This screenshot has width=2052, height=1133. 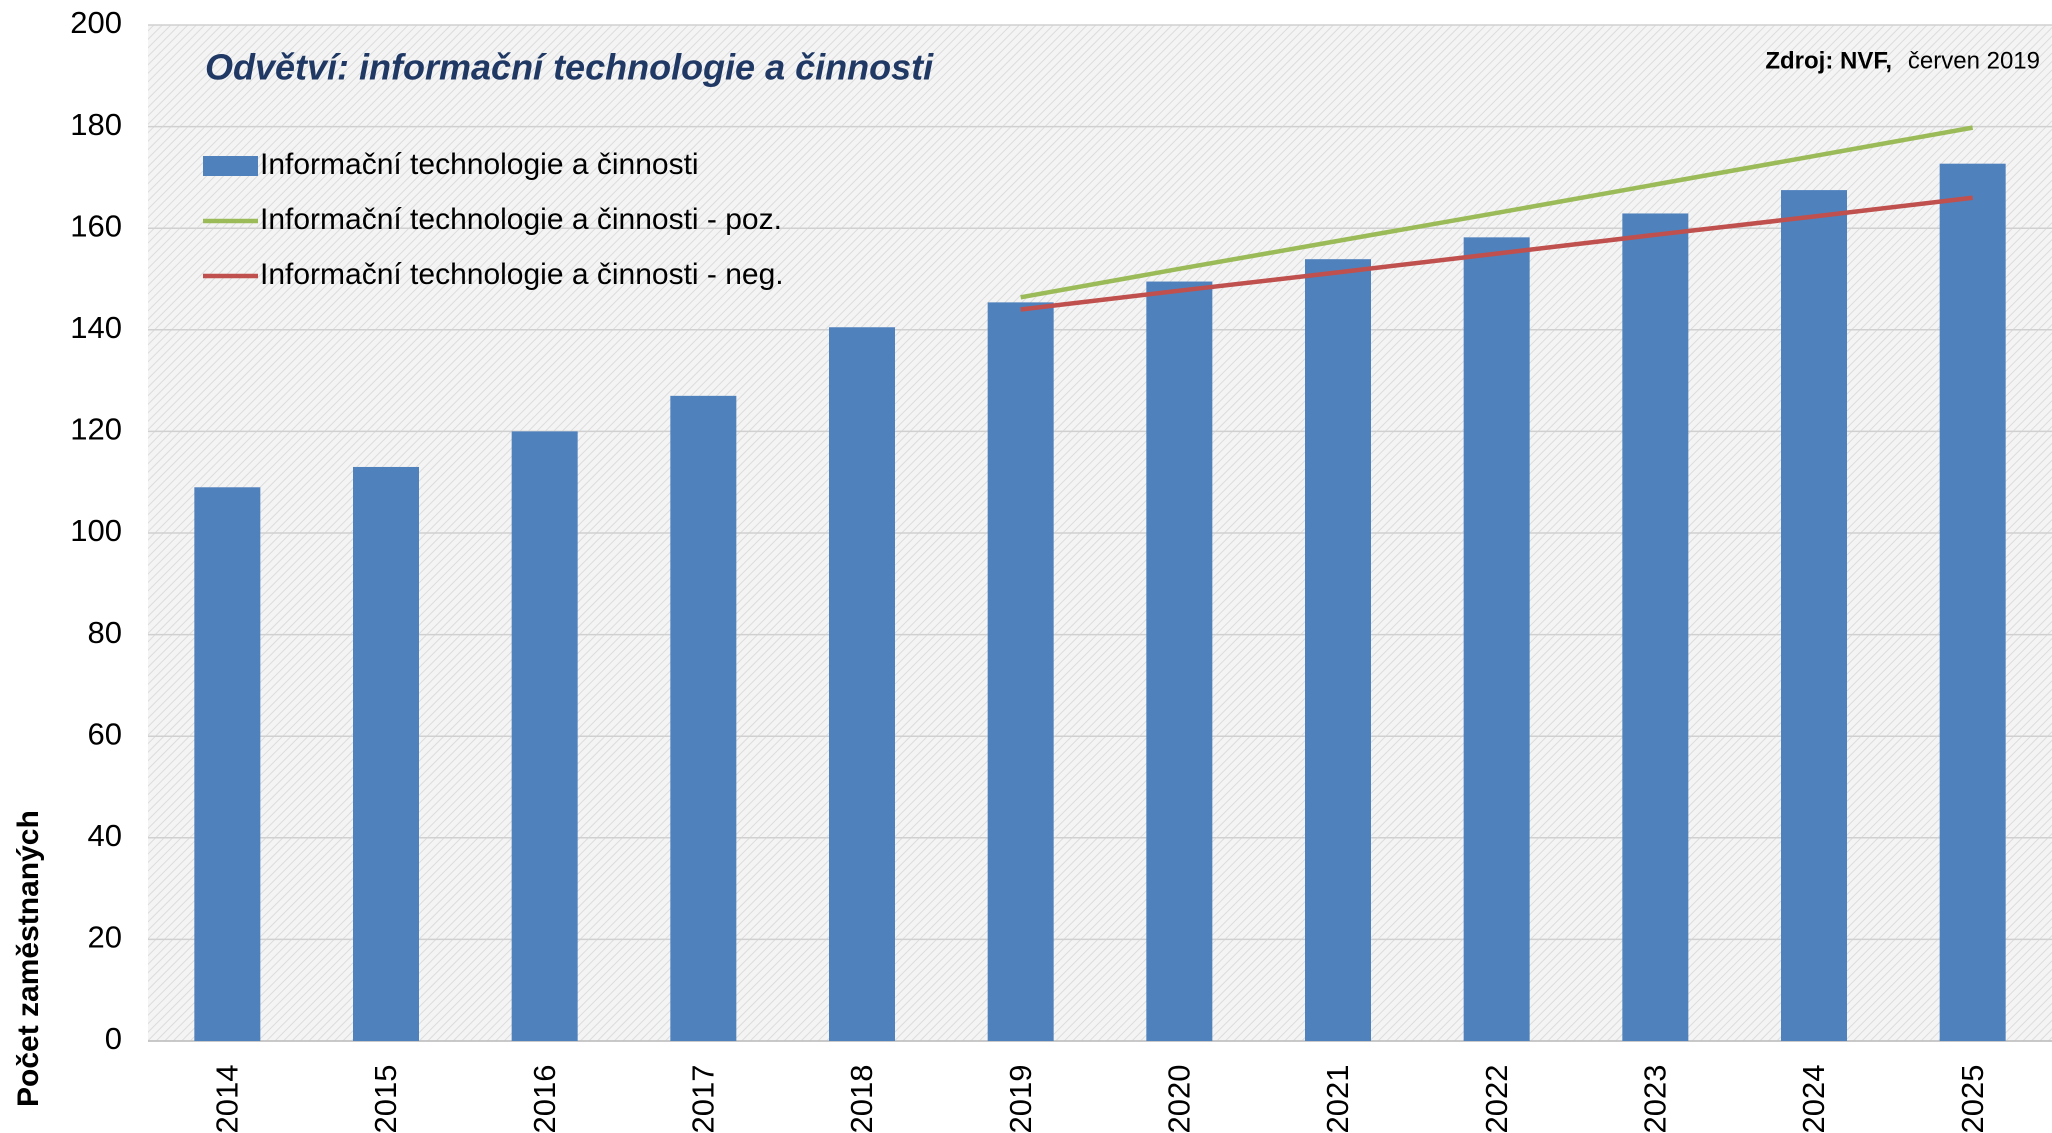 What do you see at coordinates (227, 1099) in the screenshot?
I see `x-tick-label: 2014` at bounding box center [227, 1099].